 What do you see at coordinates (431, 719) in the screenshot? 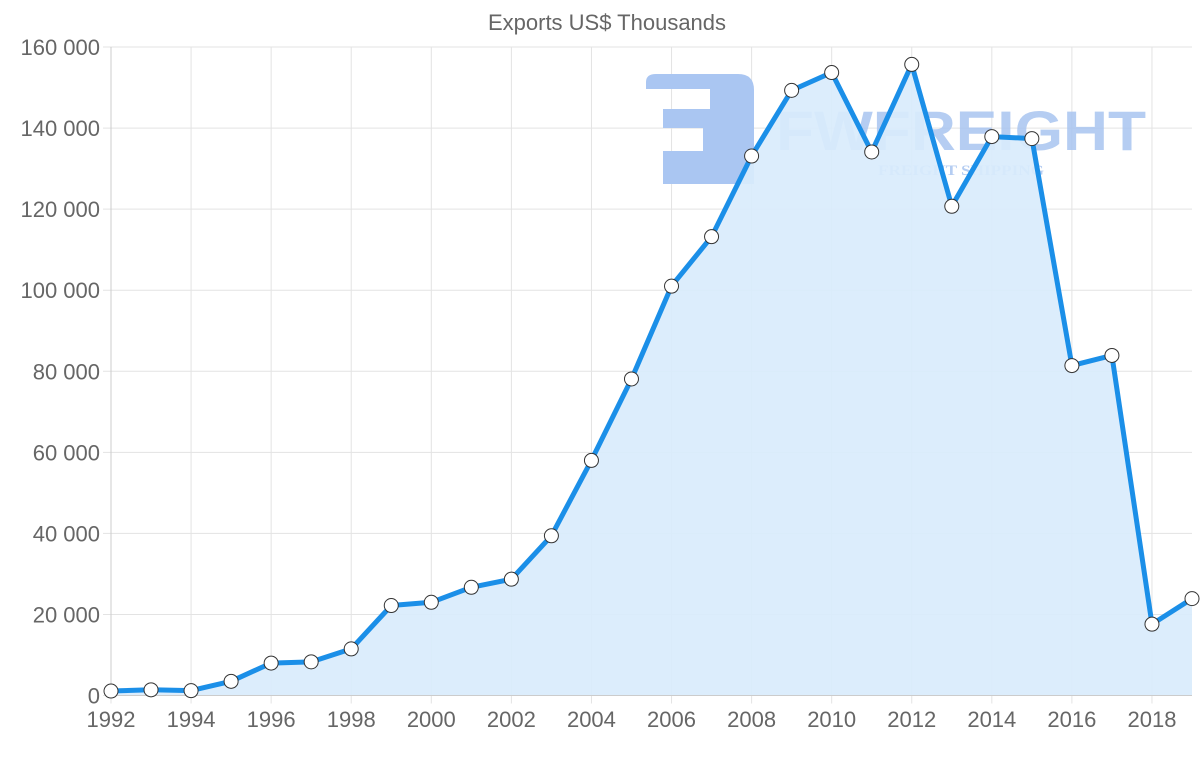
I see `x-tick-label: 2000` at bounding box center [431, 719].